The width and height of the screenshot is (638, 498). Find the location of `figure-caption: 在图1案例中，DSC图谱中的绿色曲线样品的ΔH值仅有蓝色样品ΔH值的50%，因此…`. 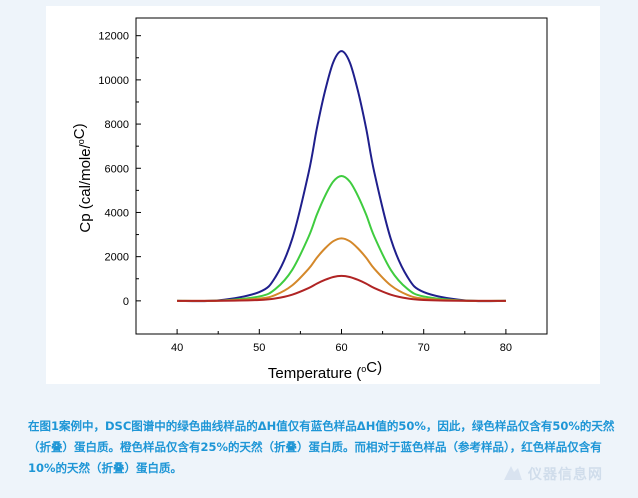

figure-caption: 在图1案例中，DSC图谱中的绿色曲线样品的ΔH值仅有蓝色样品ΔH值的50%，因此… is located at coordinates (321, 447).